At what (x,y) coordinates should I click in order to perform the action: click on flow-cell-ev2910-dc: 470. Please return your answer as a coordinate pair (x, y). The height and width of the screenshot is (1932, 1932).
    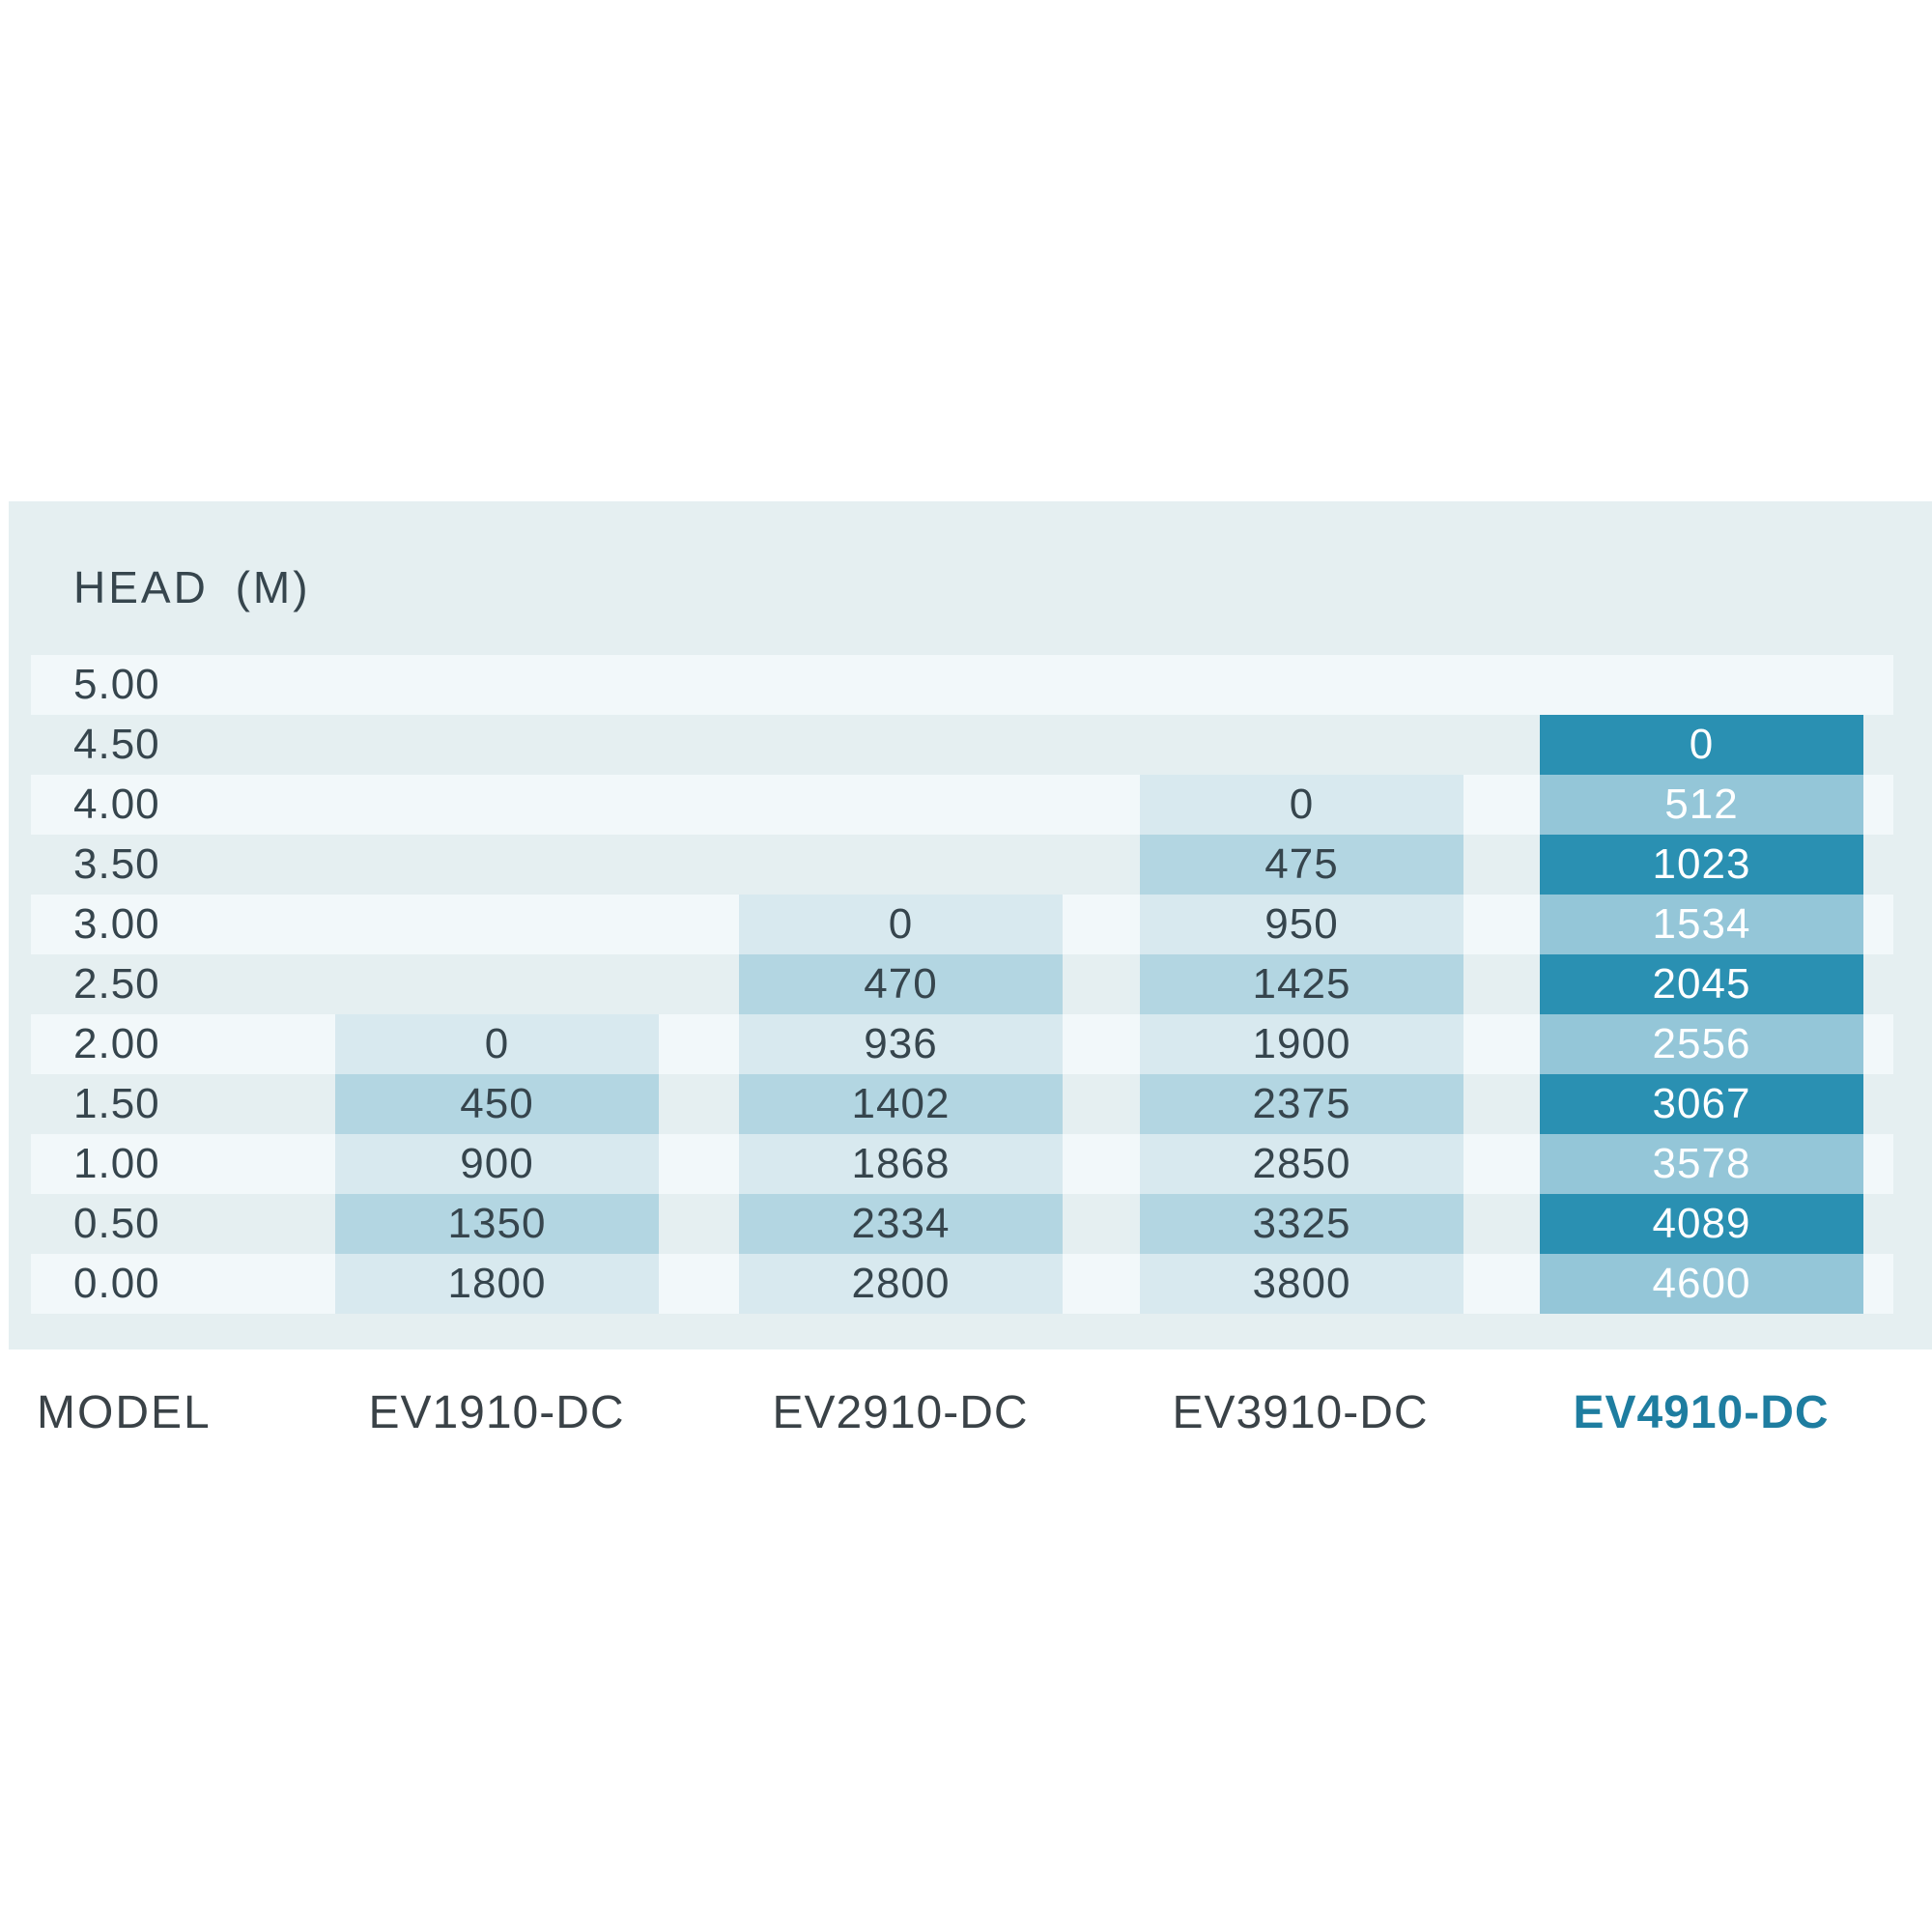
    Looking at the image, I should click on (901, 984).